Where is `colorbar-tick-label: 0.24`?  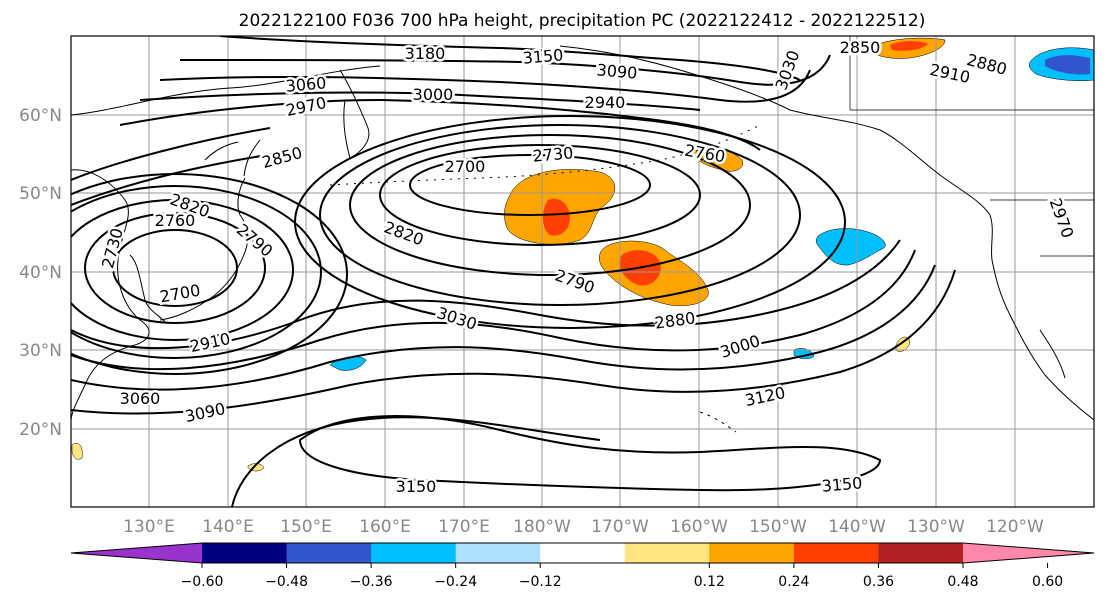 colorbar-tick-label: 0.24 is located at coordinates (793, 582).